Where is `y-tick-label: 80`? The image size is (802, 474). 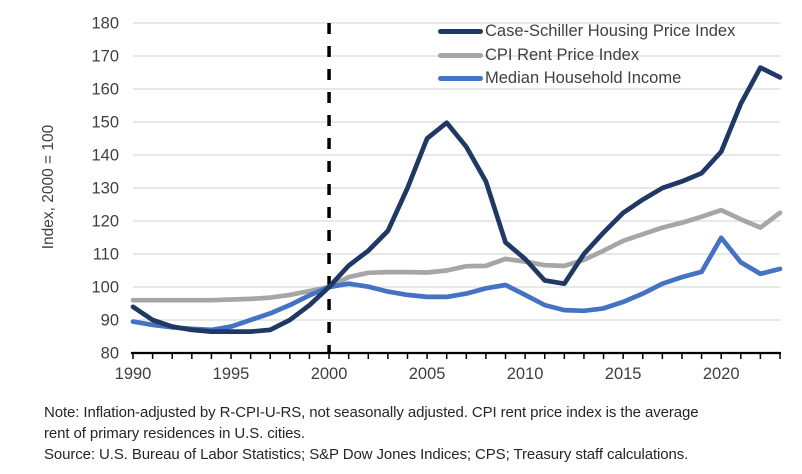
y-tick-label: 80 is located at coordinates (110, 354).